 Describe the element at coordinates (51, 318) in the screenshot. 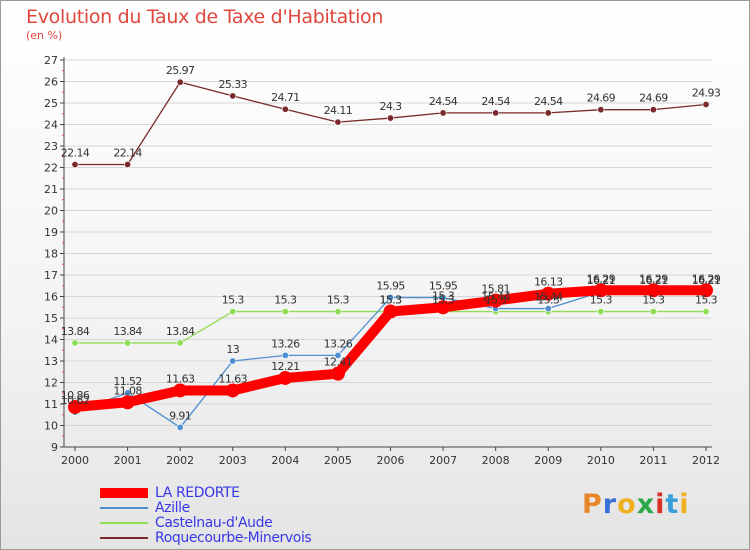

I see `y-tick-label: 15` at that location.